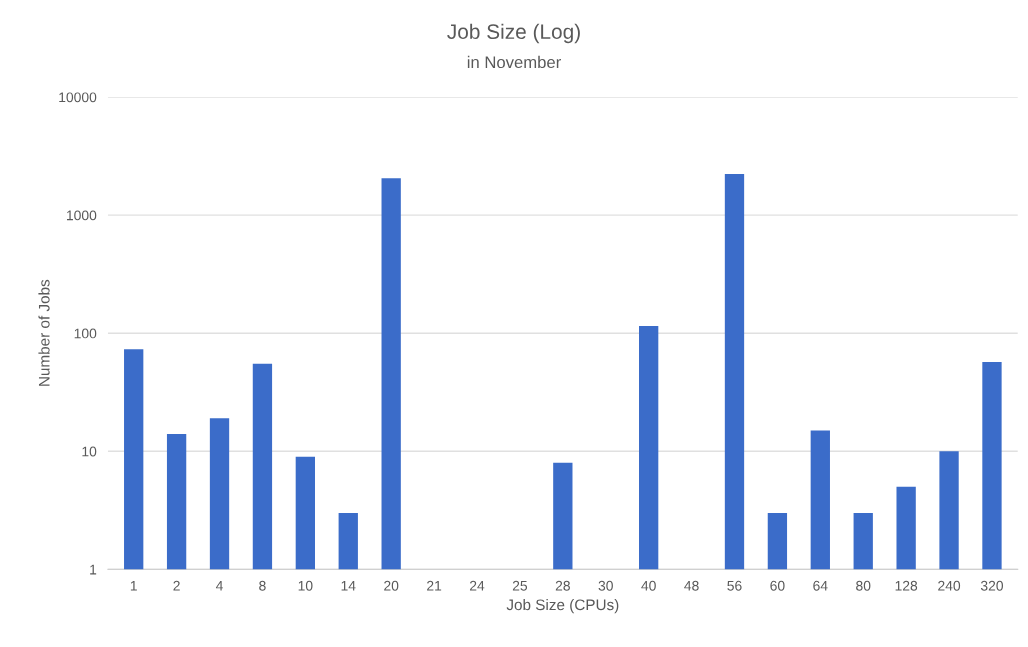 Image resolution: width=1028 pixels, height=647 pixels. What do you see at coordinates (734, 585) in the screenshot?
I see `x-tick-label: 56` at bounding box center [734, 585].